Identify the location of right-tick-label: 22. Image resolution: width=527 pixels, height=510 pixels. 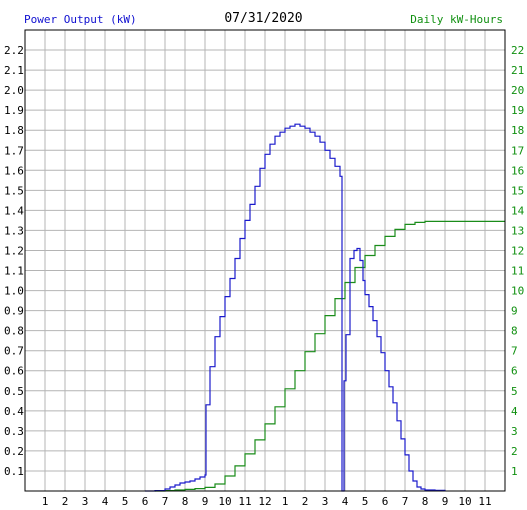
(517, 50).